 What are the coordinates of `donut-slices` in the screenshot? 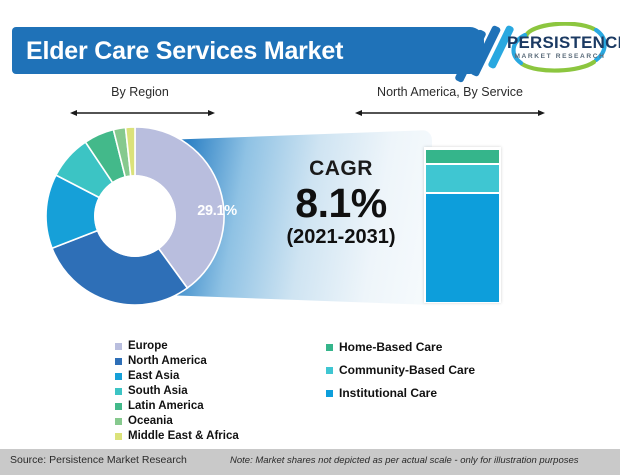 It's located at (135, 216).